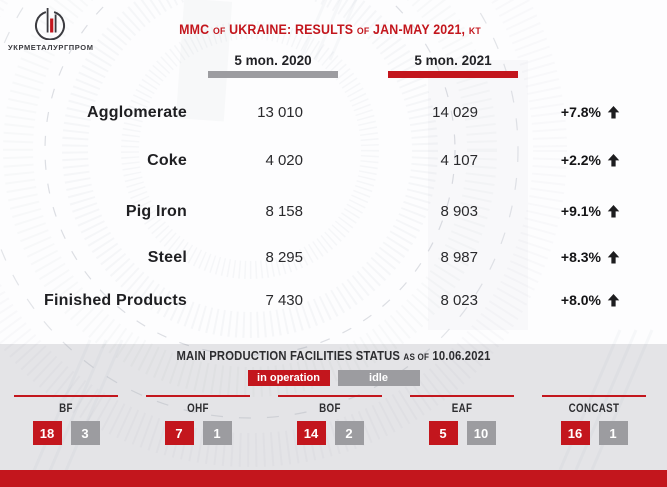  Describe the element at coordinates (156, 211) in the screenshot. I see `row-label: Pig Iron` at that location.